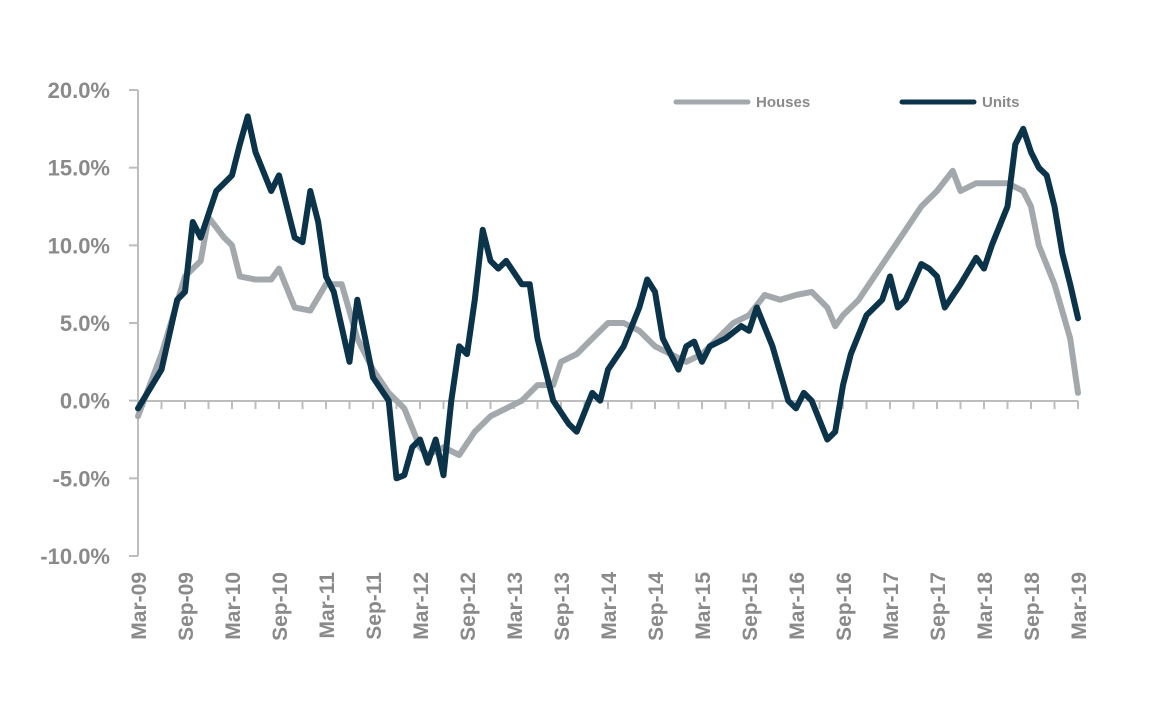  Describe the element at coordinates (1079, 606) in the screenshot. I see `x-tick-label: Mar-19` at that location.